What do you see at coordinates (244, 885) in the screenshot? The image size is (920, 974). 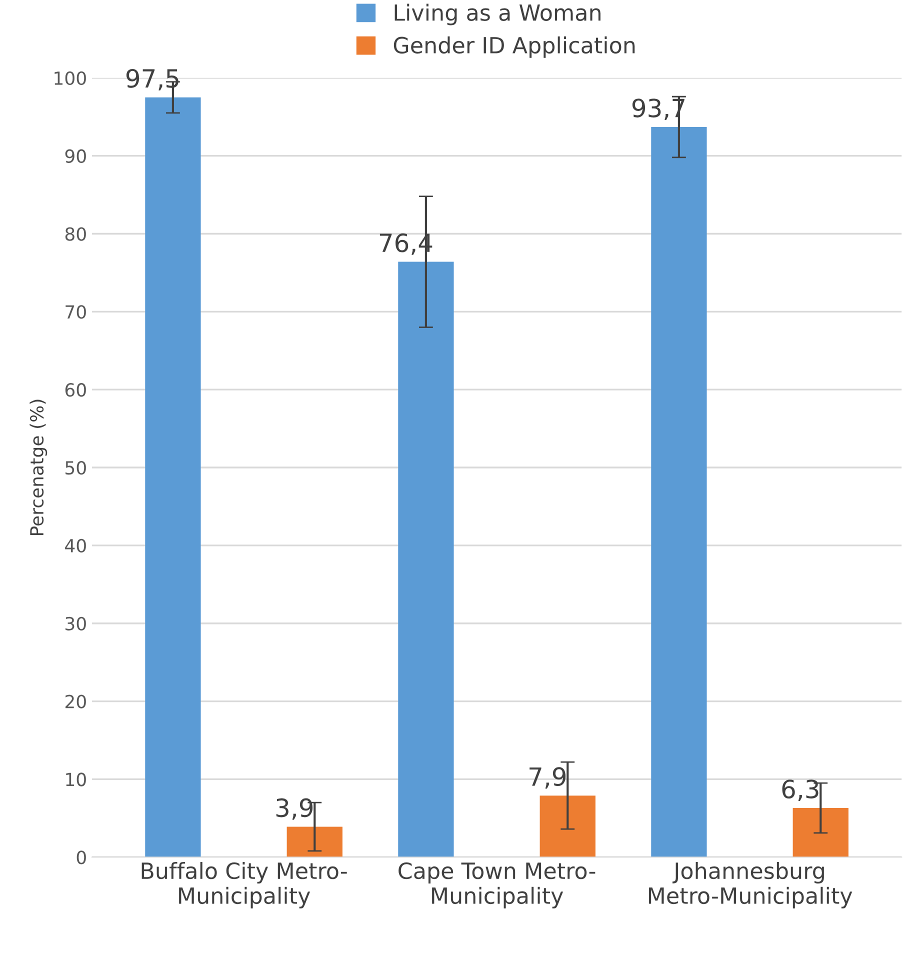 I see `x-tick-label: Buffalo City Metro- Municipality` at bounding box center [244, 885].